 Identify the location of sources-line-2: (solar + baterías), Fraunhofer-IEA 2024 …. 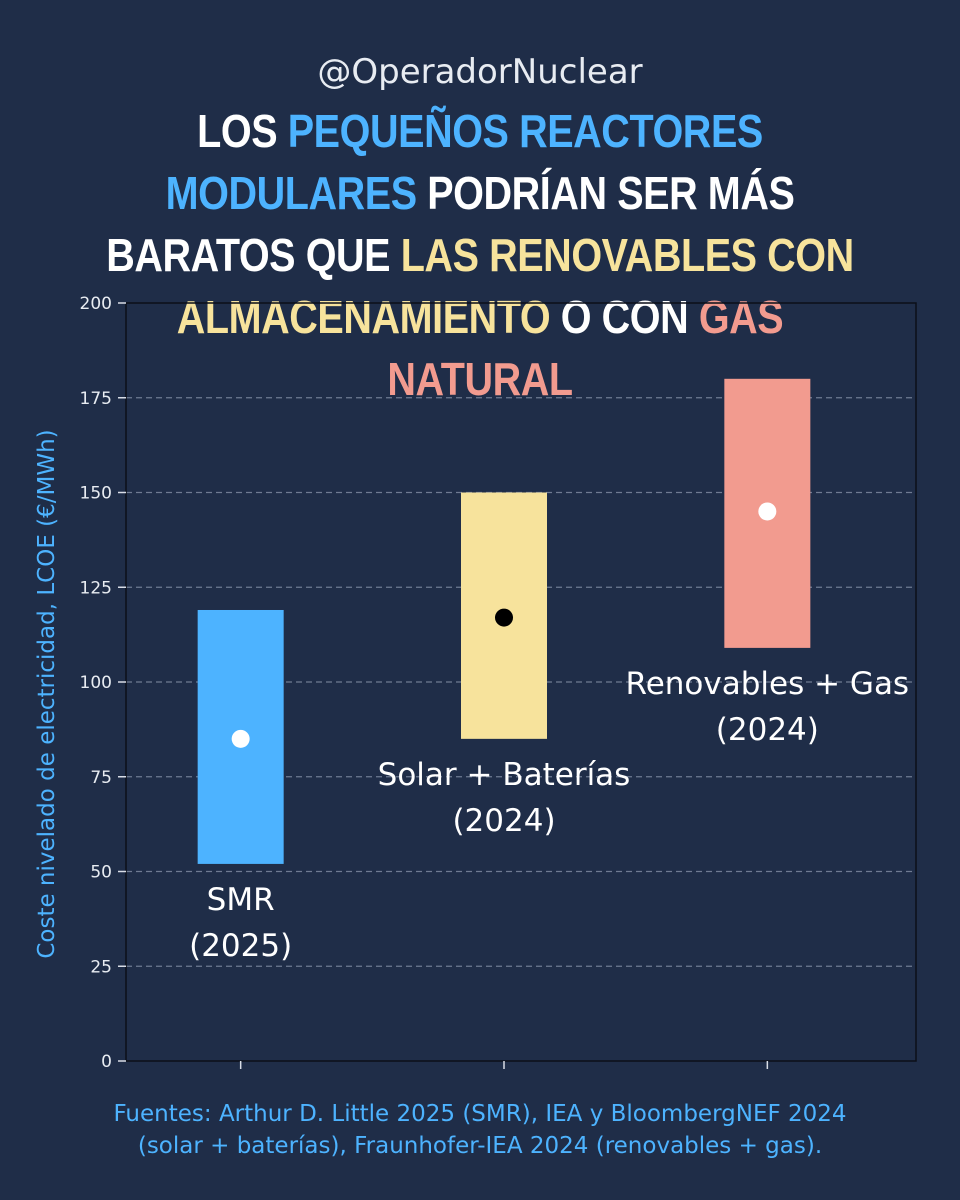
(480, 1146).